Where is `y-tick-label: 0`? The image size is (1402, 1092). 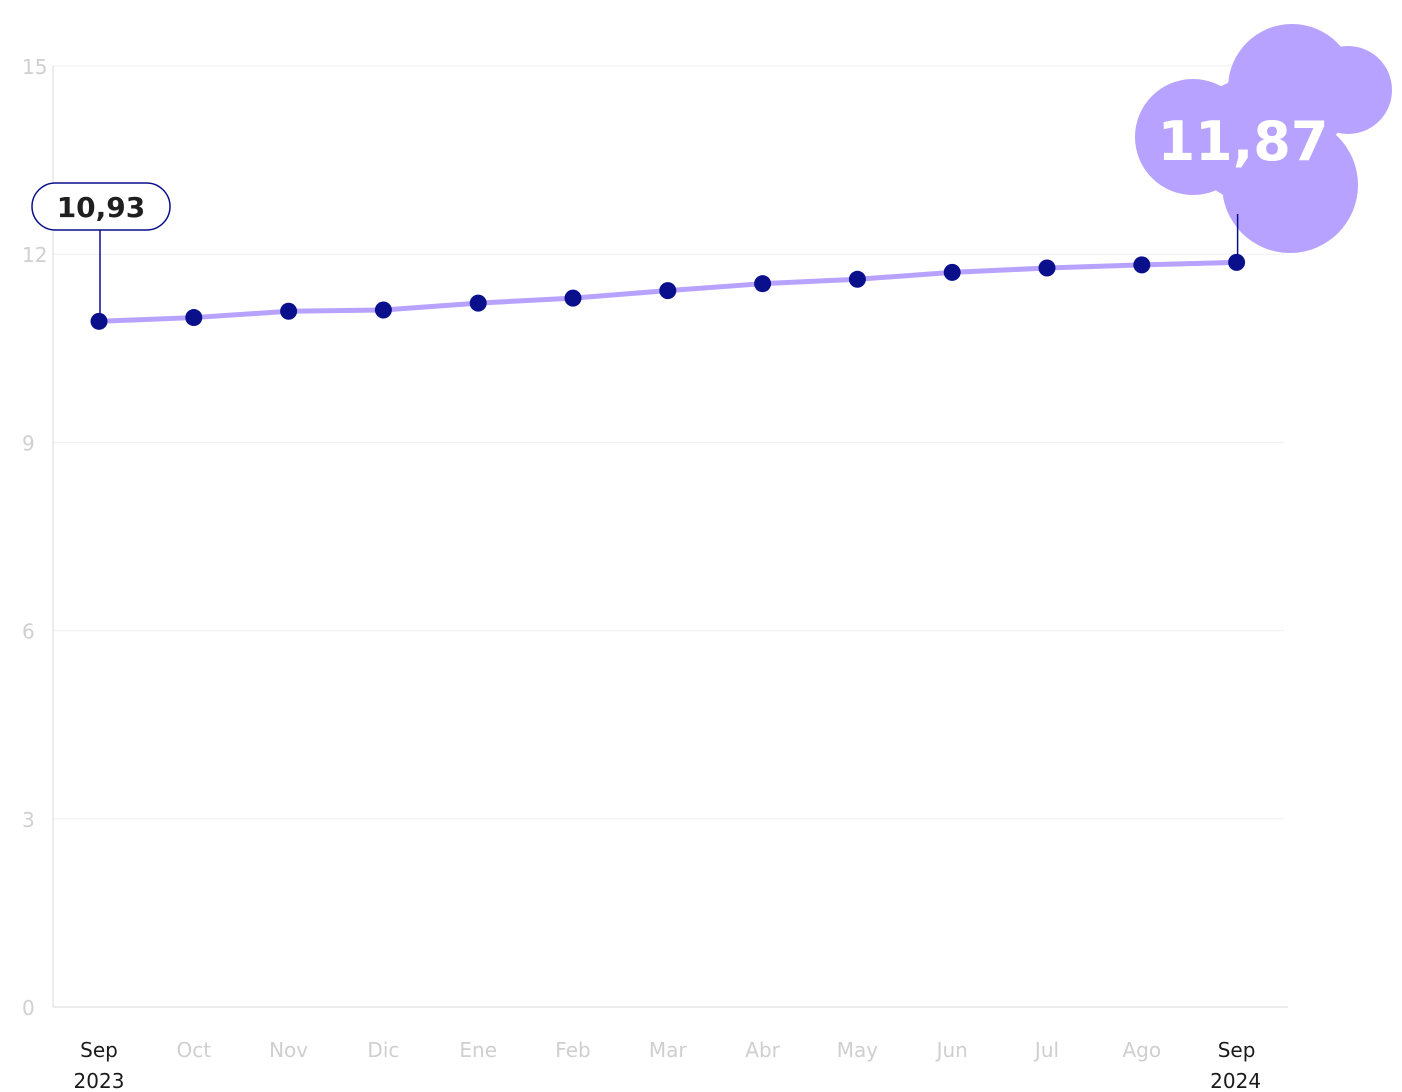 y-tick-label: 0 is located at coordinates (28, 1008).